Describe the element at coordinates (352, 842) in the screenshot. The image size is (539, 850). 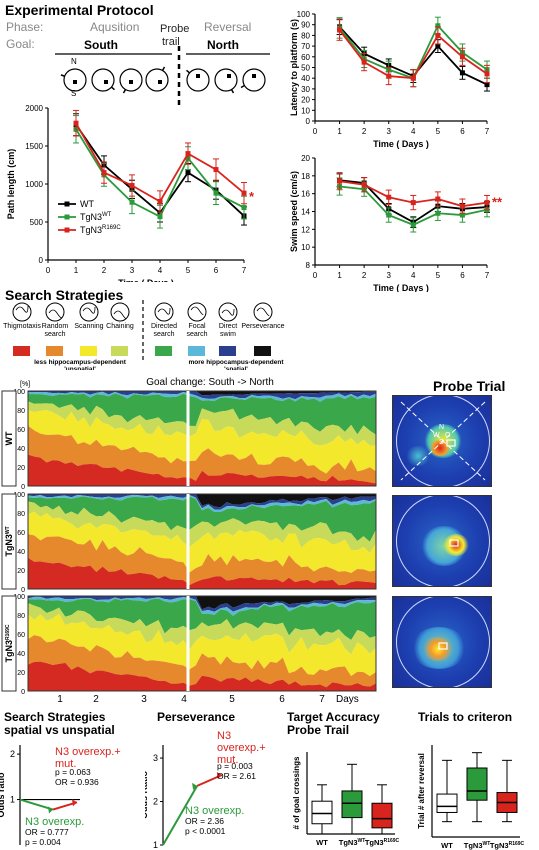
I see `category-label: TgN3WT` at that location.